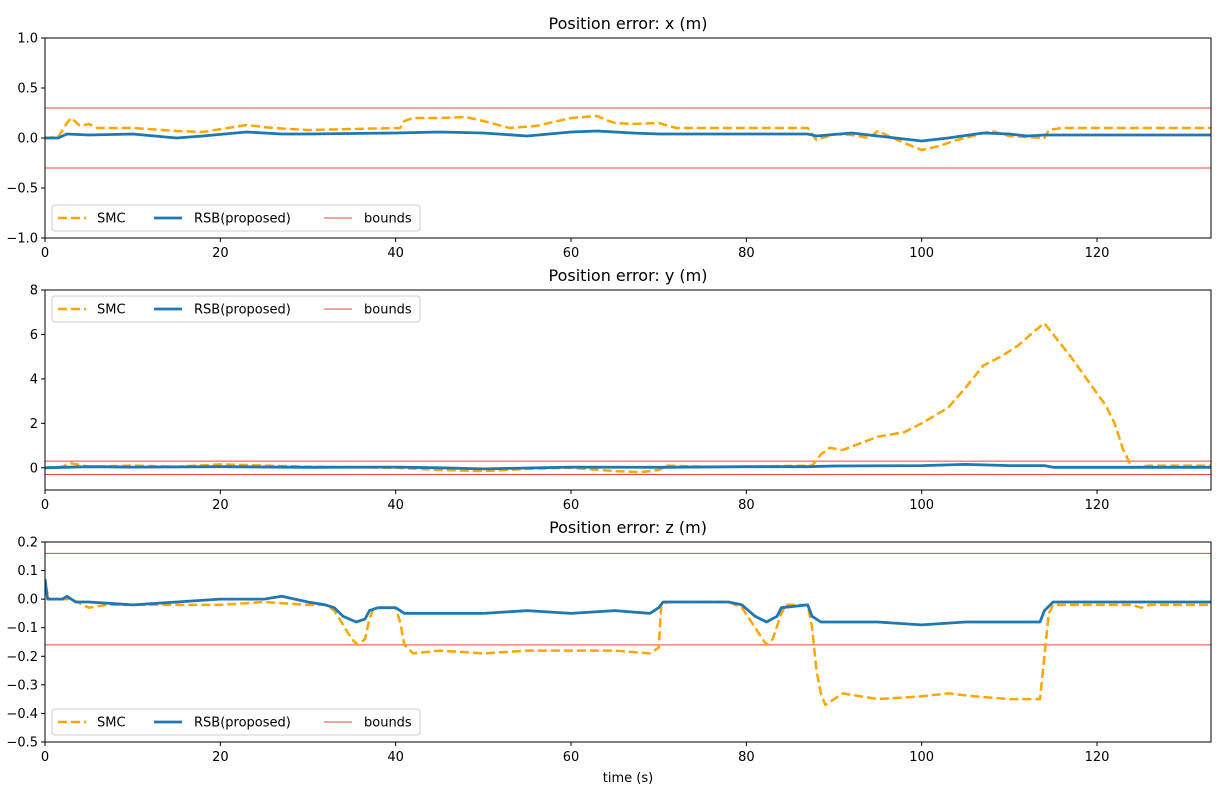 The image size is (1225, 800). What do you see at coordinates (22, 628) in the screenshot?
I see `y-tick-label: −0.1` at bounding box center [22, 628].